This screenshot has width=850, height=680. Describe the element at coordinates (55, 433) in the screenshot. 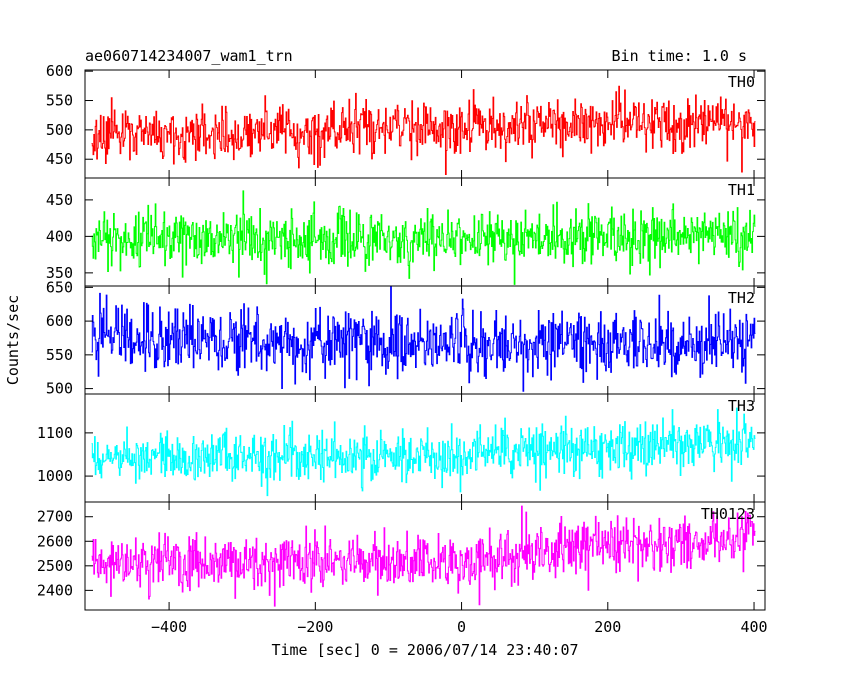

I see `y-tick-label: 1100` at that location.